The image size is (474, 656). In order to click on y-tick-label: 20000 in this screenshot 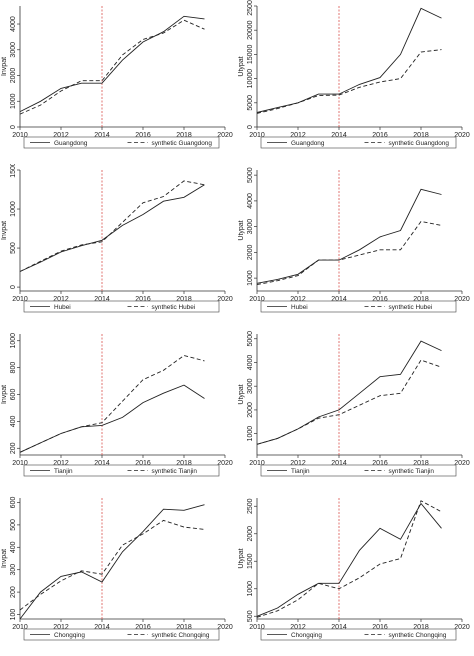, I will do `click(250, 30)`.